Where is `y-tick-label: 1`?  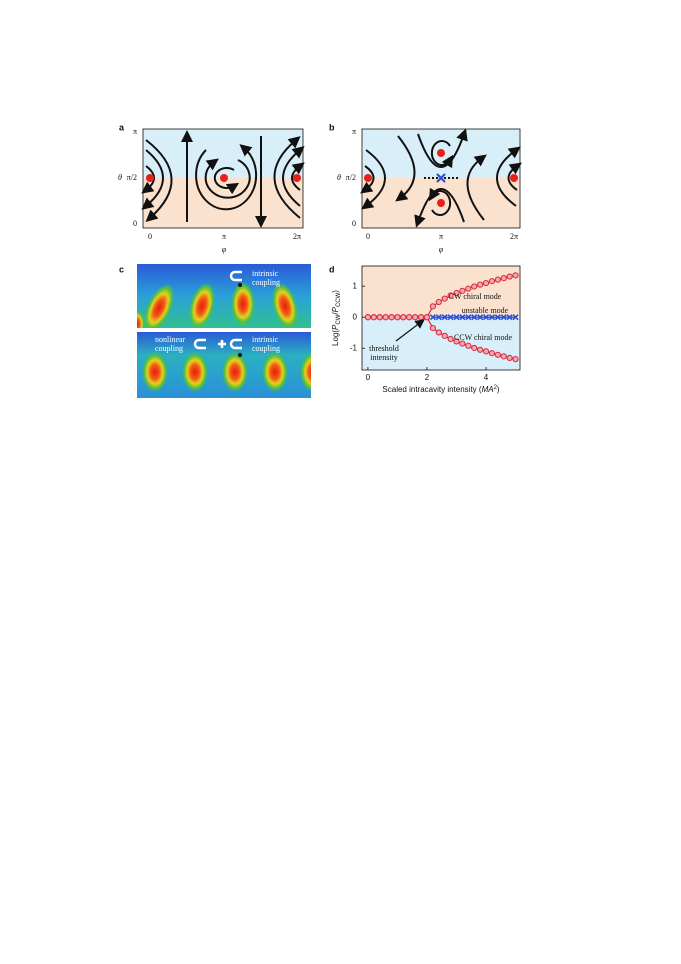
y-tick-label: 1 is located at coordinates (355, 285).